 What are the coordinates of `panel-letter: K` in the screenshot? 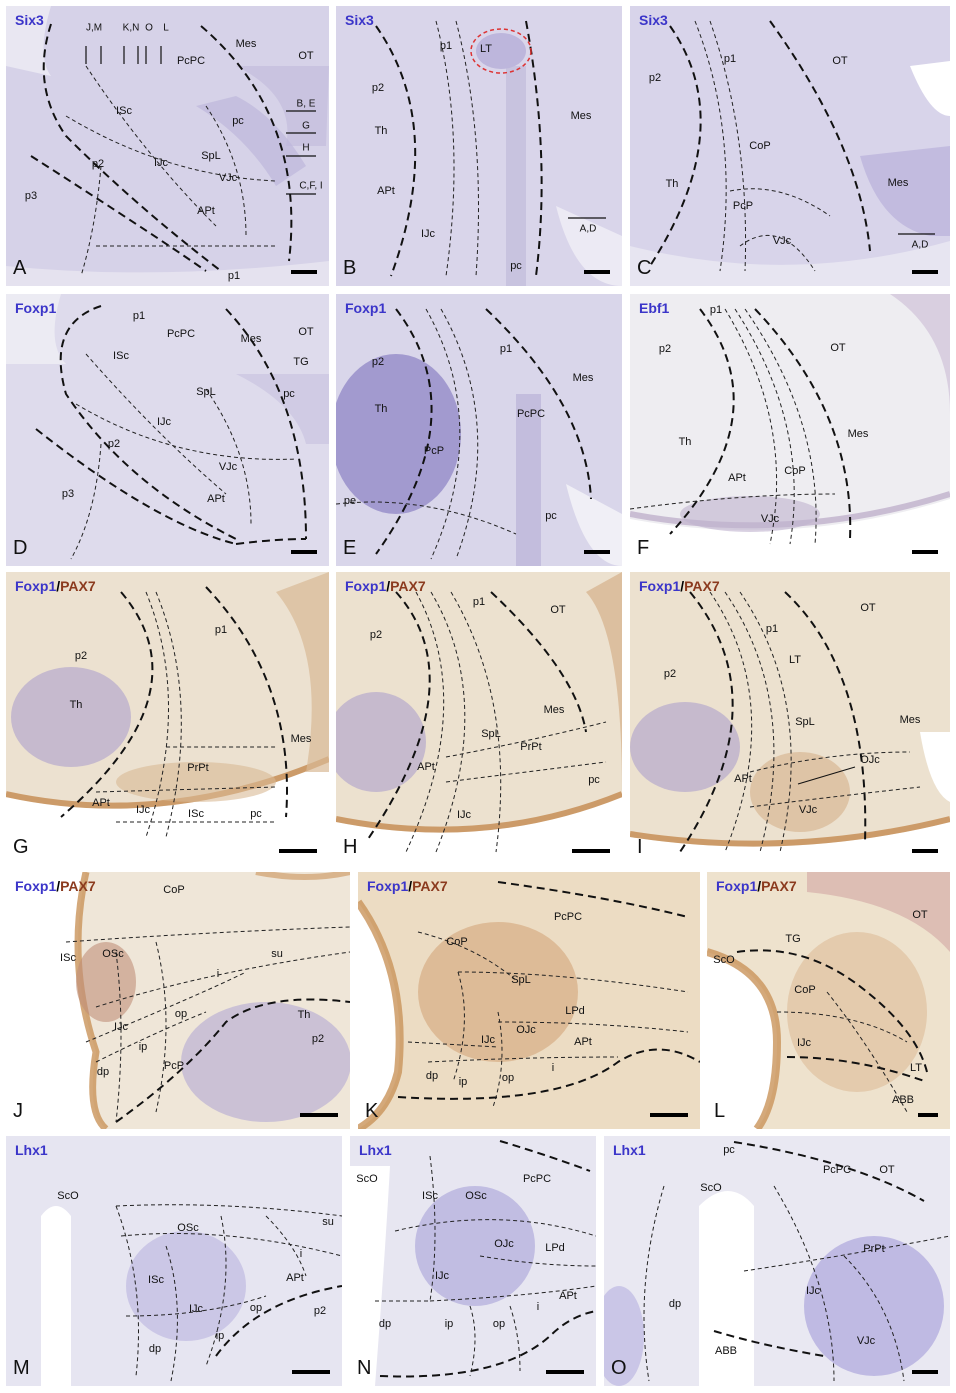 It's located at (372, 1111).